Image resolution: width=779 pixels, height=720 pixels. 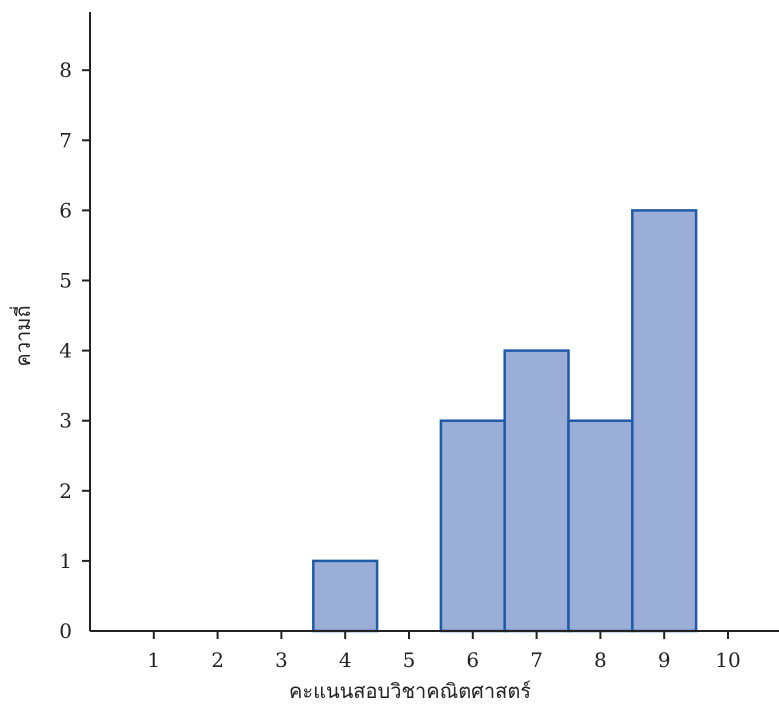 What do you see at coordinates (664, 660) in the screenshot?
I see `x-tick-label-9: 9` at bounding box center [664, 660].